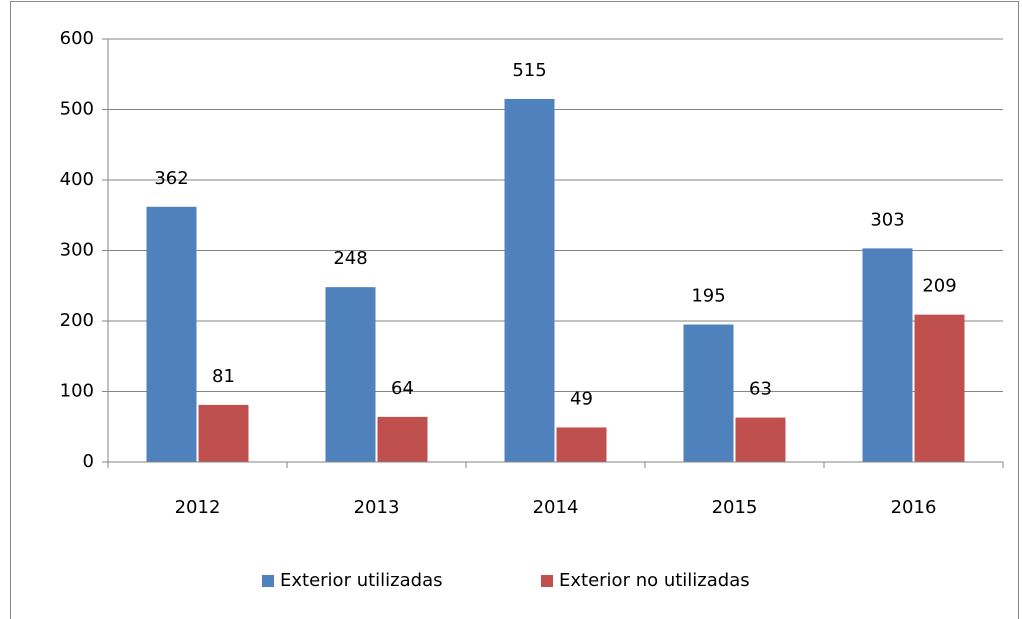 The image size is (1022, 619). Describe the element at coordinates (350, 258) in the screenshot. I see `data-label: 248` at that location.